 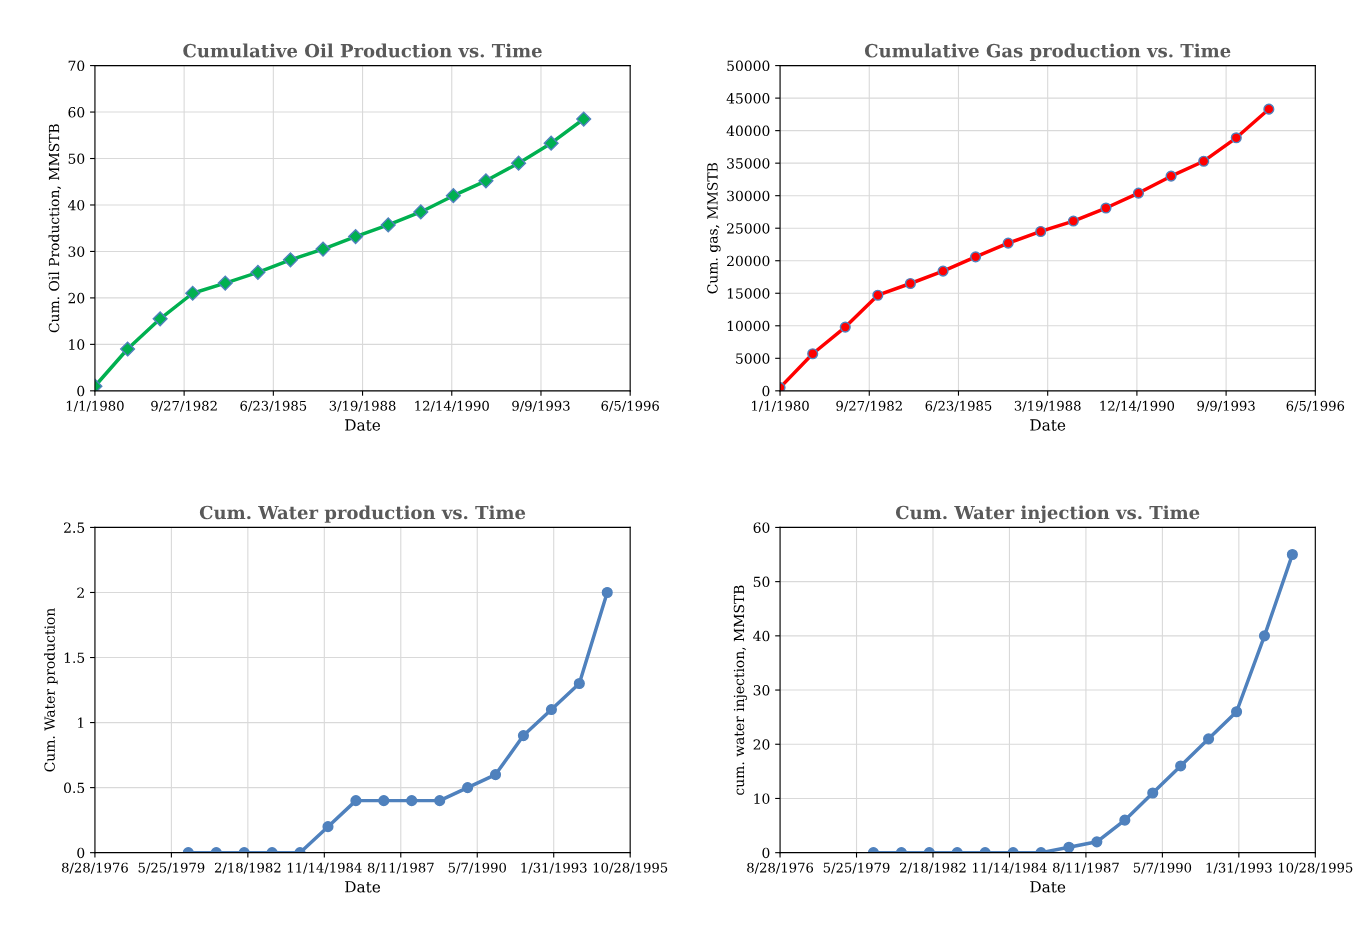 What do you see at coordinates (51, 690) in the screenshot?
I see `y-axis-title: Cum. Water production` at bounding box center [51, 690].